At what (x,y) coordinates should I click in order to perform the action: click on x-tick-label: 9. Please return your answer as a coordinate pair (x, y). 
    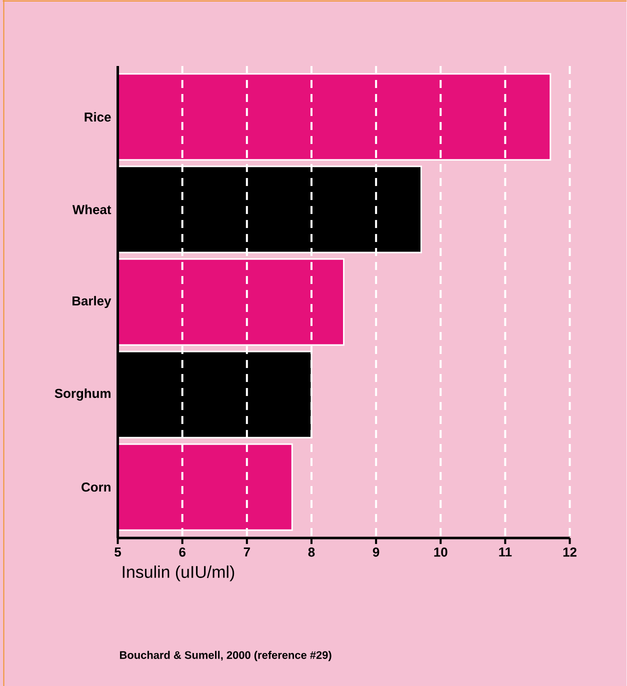
    Looking at the image, I should click on (376, 552).